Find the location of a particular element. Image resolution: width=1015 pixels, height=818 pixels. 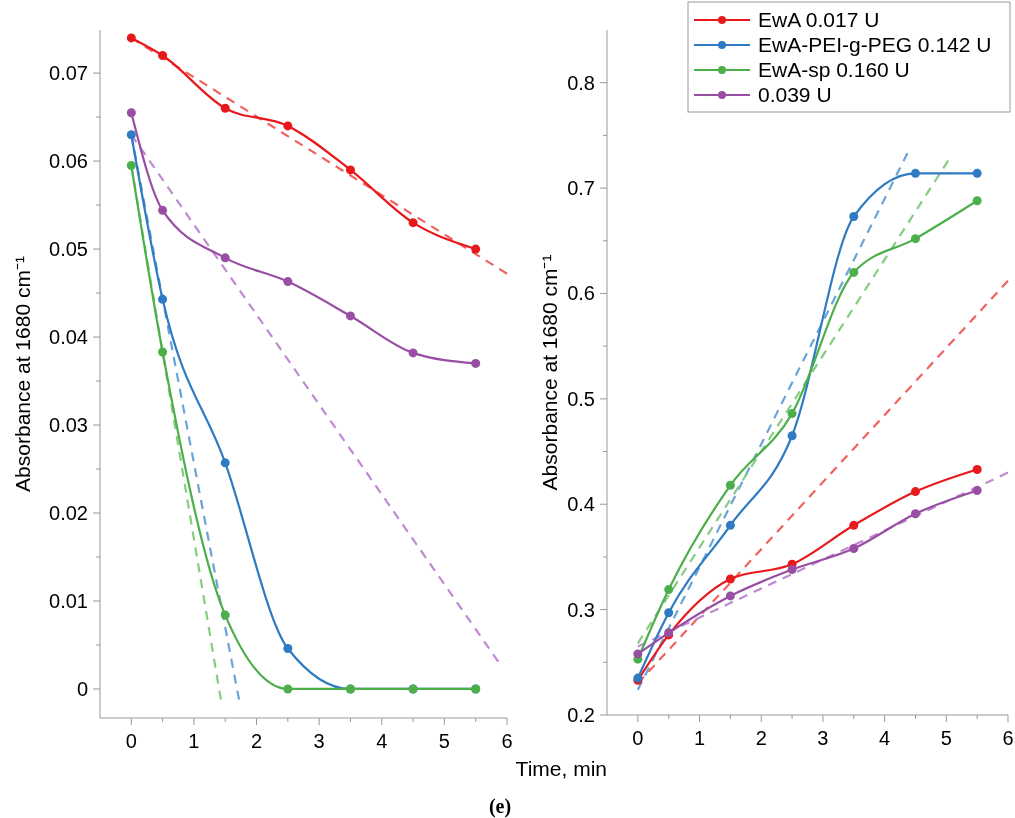

text: (e) is located at coordinates (500, 806).